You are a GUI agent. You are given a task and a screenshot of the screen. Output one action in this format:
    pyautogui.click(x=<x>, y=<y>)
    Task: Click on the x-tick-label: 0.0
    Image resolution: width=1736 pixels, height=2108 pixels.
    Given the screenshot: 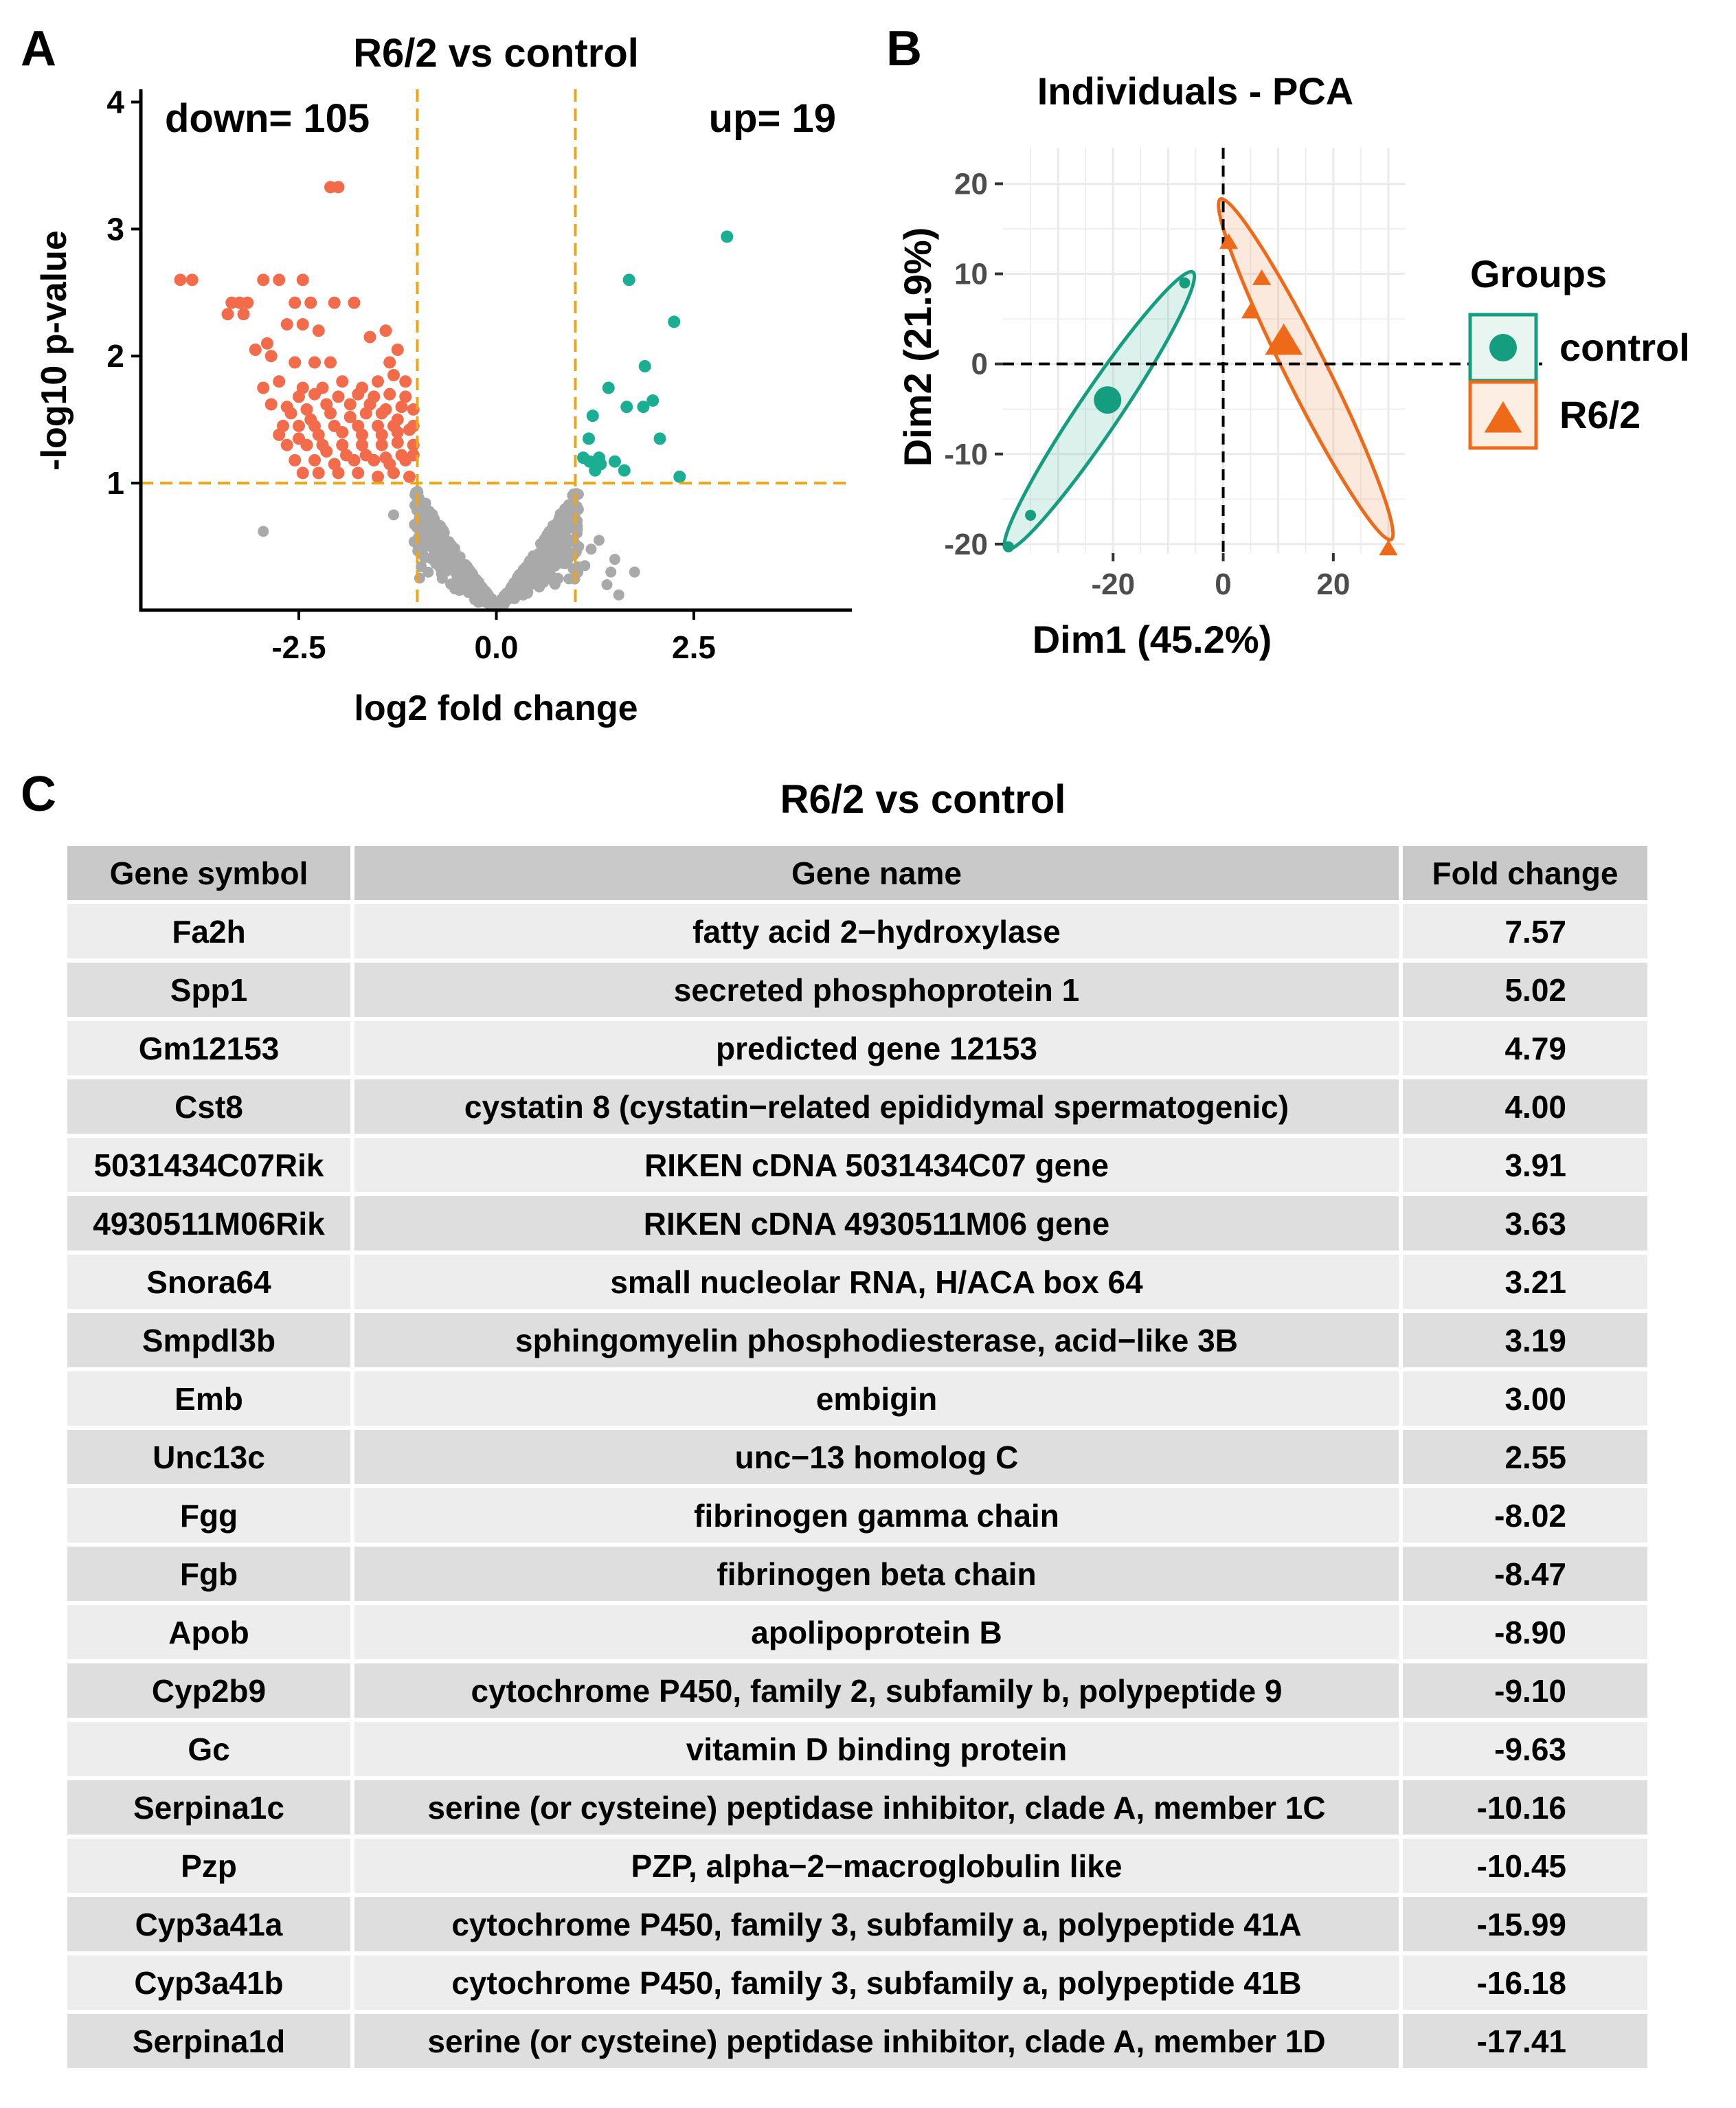 What is the action you would take?
    pyautogui.click(x=497, y=647)
    